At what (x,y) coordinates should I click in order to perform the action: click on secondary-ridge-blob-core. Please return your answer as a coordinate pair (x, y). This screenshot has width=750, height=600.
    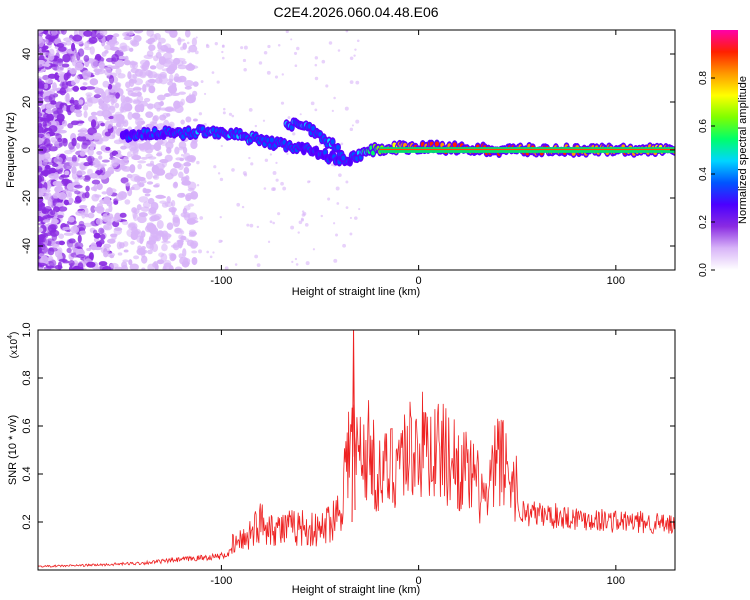
    Looking at the image, I should click on (337, 147).